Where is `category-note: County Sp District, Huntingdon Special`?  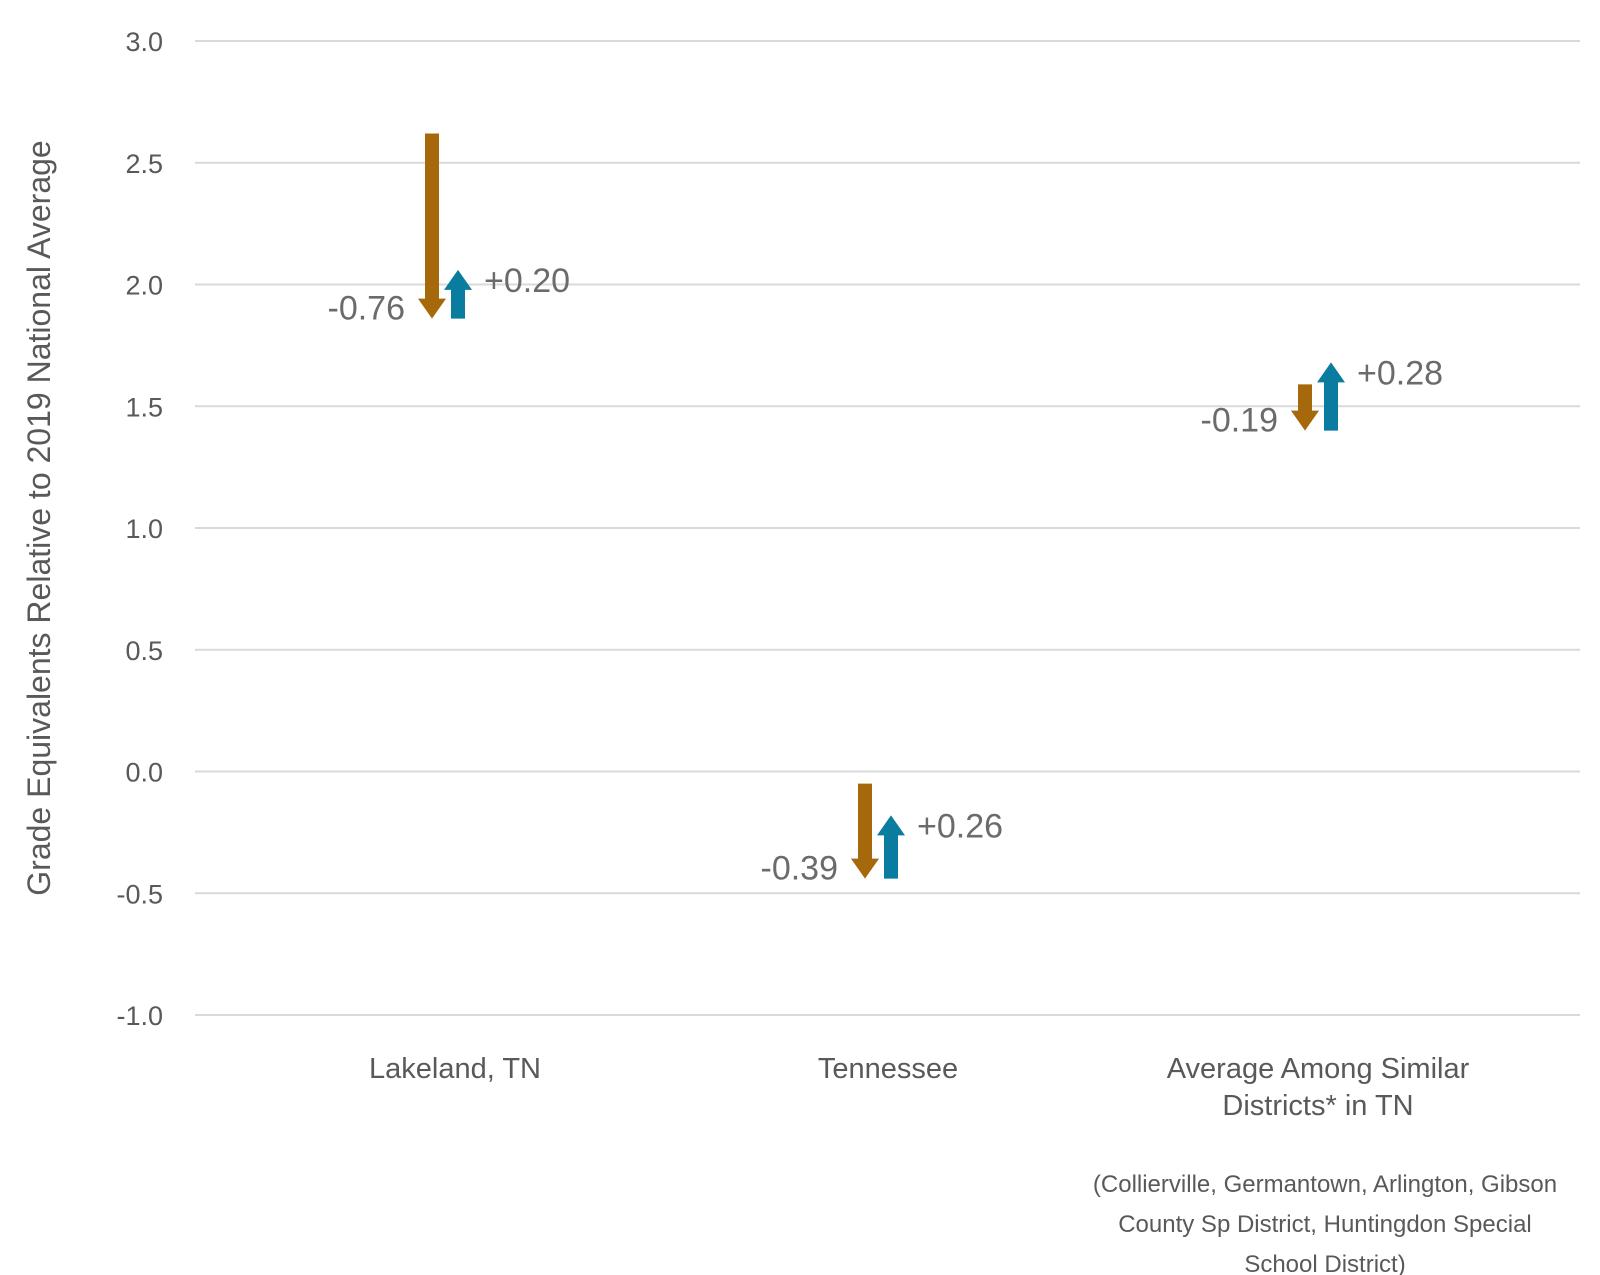
category-note: County Sp District, Huntingdon Special is located at coordinates (1325, 1224).